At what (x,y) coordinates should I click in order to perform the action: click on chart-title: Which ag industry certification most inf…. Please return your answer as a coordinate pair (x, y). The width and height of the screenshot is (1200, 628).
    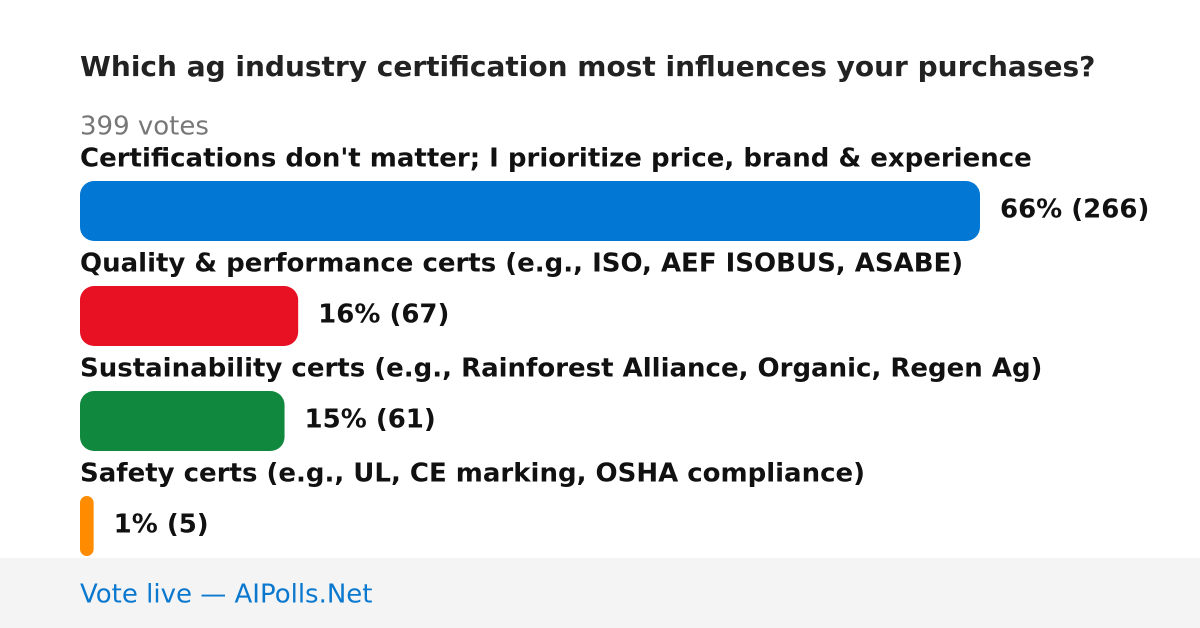
    Looking at the image, I should click on (587, 66).